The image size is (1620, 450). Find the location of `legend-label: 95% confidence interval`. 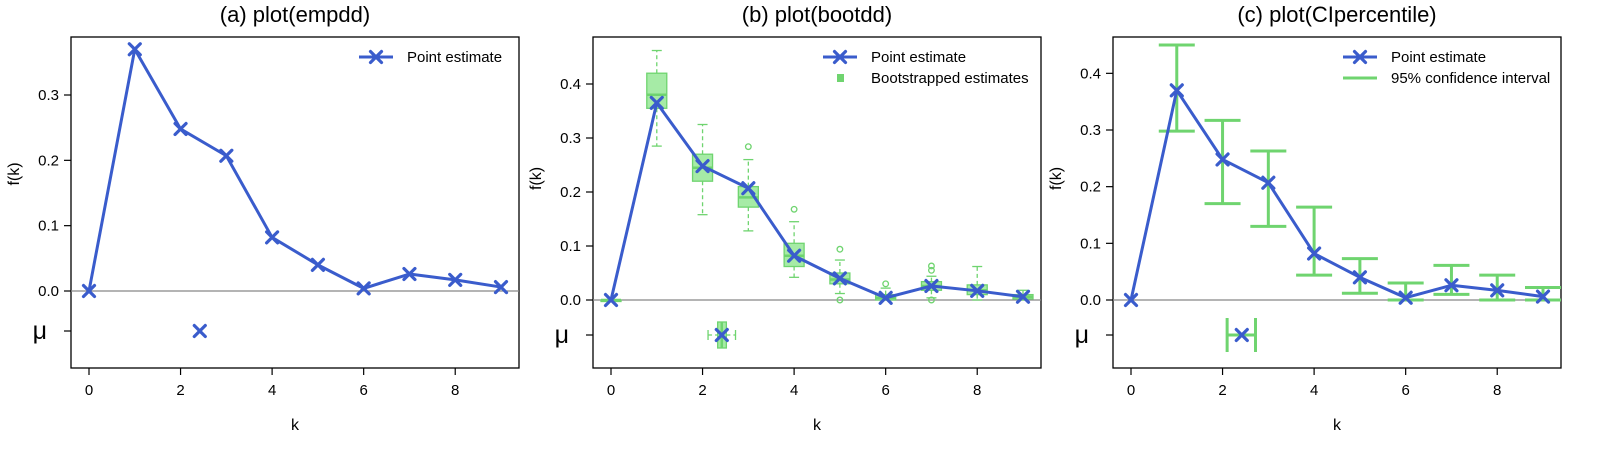

legend-label: 95% confidence interval is located at coordinates (1470, 78).